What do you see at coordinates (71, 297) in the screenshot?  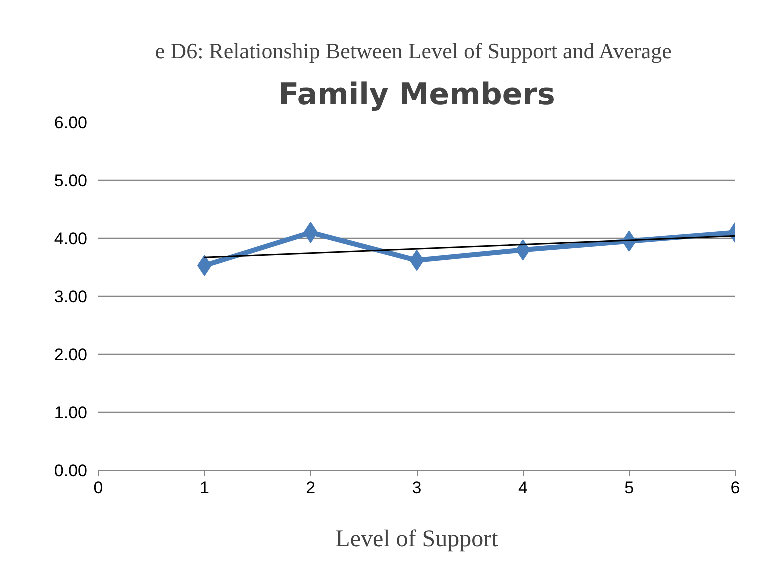 I see `y-tick-label: 3.00` at bounding box center [71, 297].